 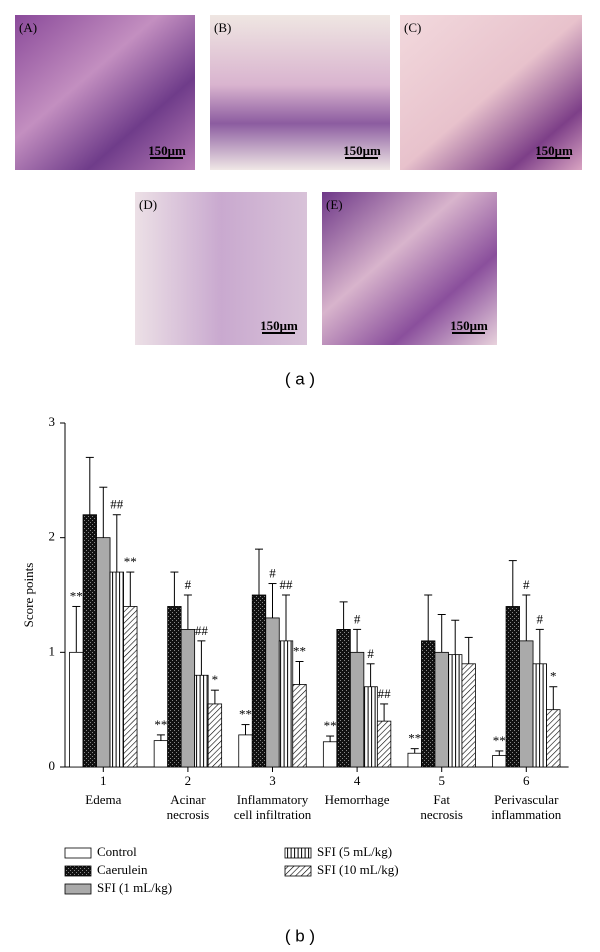 I want to click on category-label: Perivascular inflammation, so click(x=526, y=807).